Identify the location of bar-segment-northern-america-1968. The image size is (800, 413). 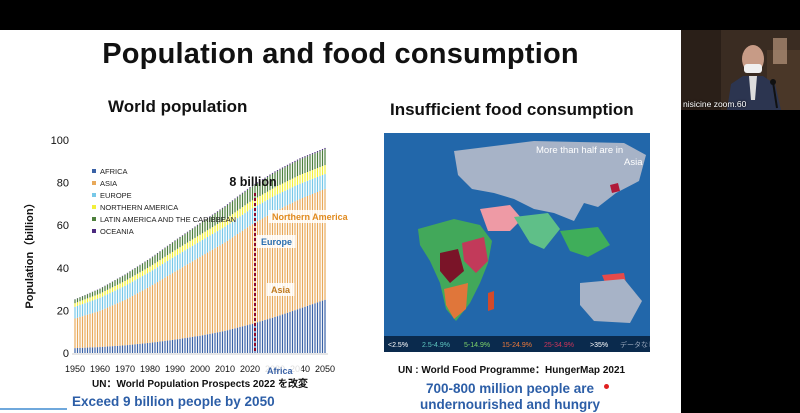
(120, 286).